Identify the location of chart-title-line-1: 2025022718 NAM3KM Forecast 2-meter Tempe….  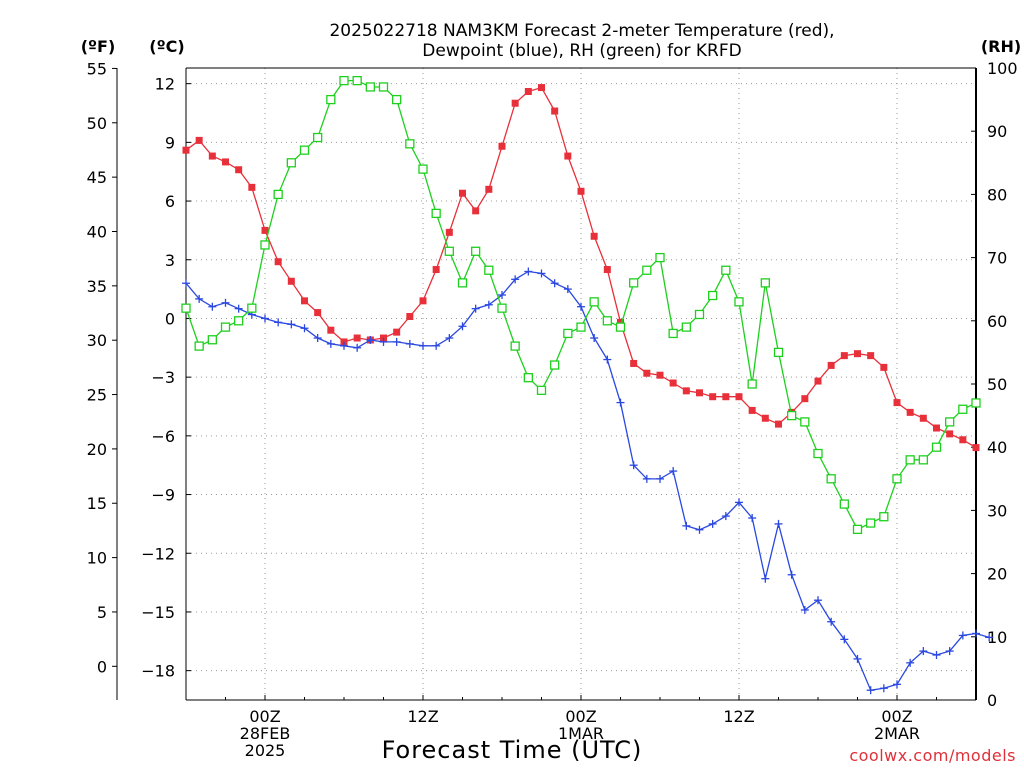
(581, 31).